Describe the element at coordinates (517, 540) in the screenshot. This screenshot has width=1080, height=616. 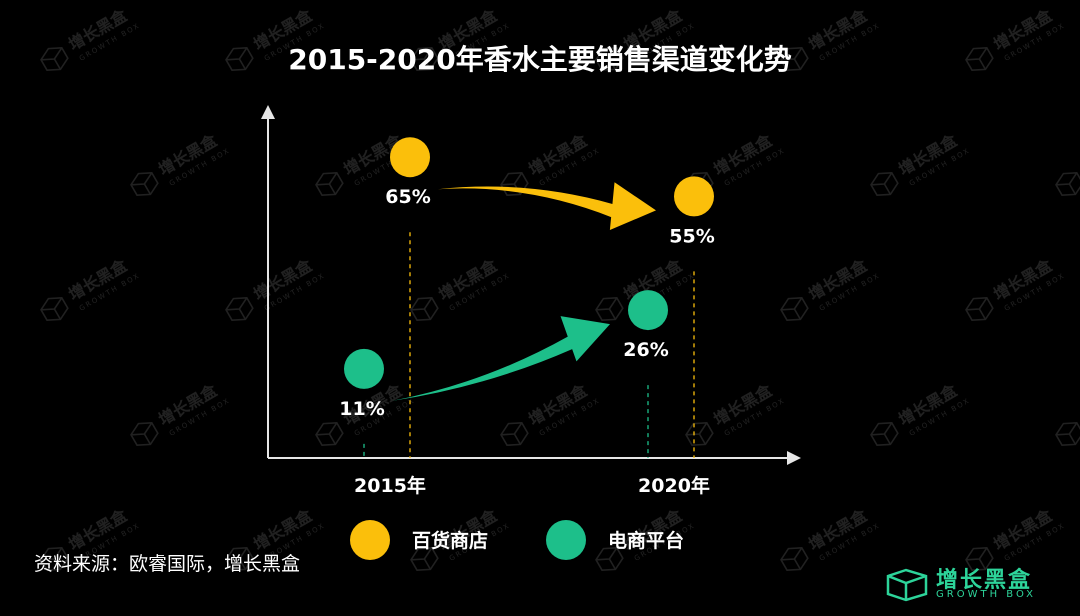
I see `legend: 百货商店 电商平台` at that location.